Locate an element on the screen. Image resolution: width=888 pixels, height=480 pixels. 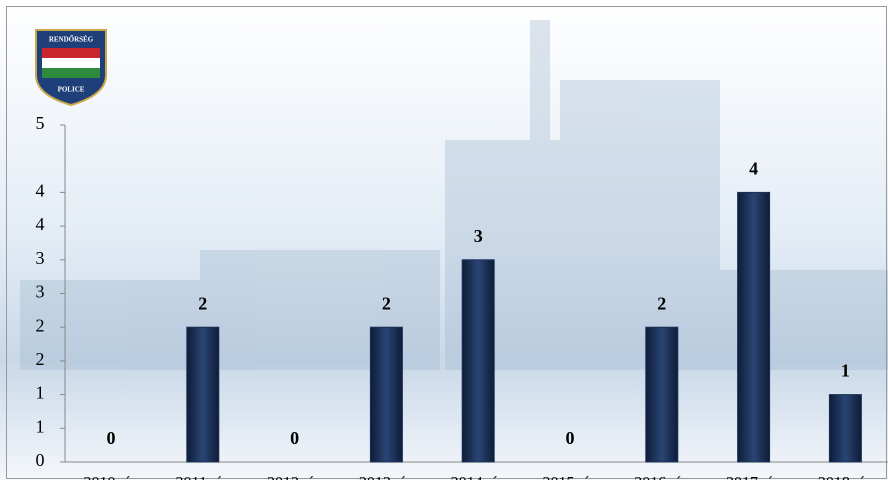
x-tick-label: 2011. év is located at coordinates (203, 477).